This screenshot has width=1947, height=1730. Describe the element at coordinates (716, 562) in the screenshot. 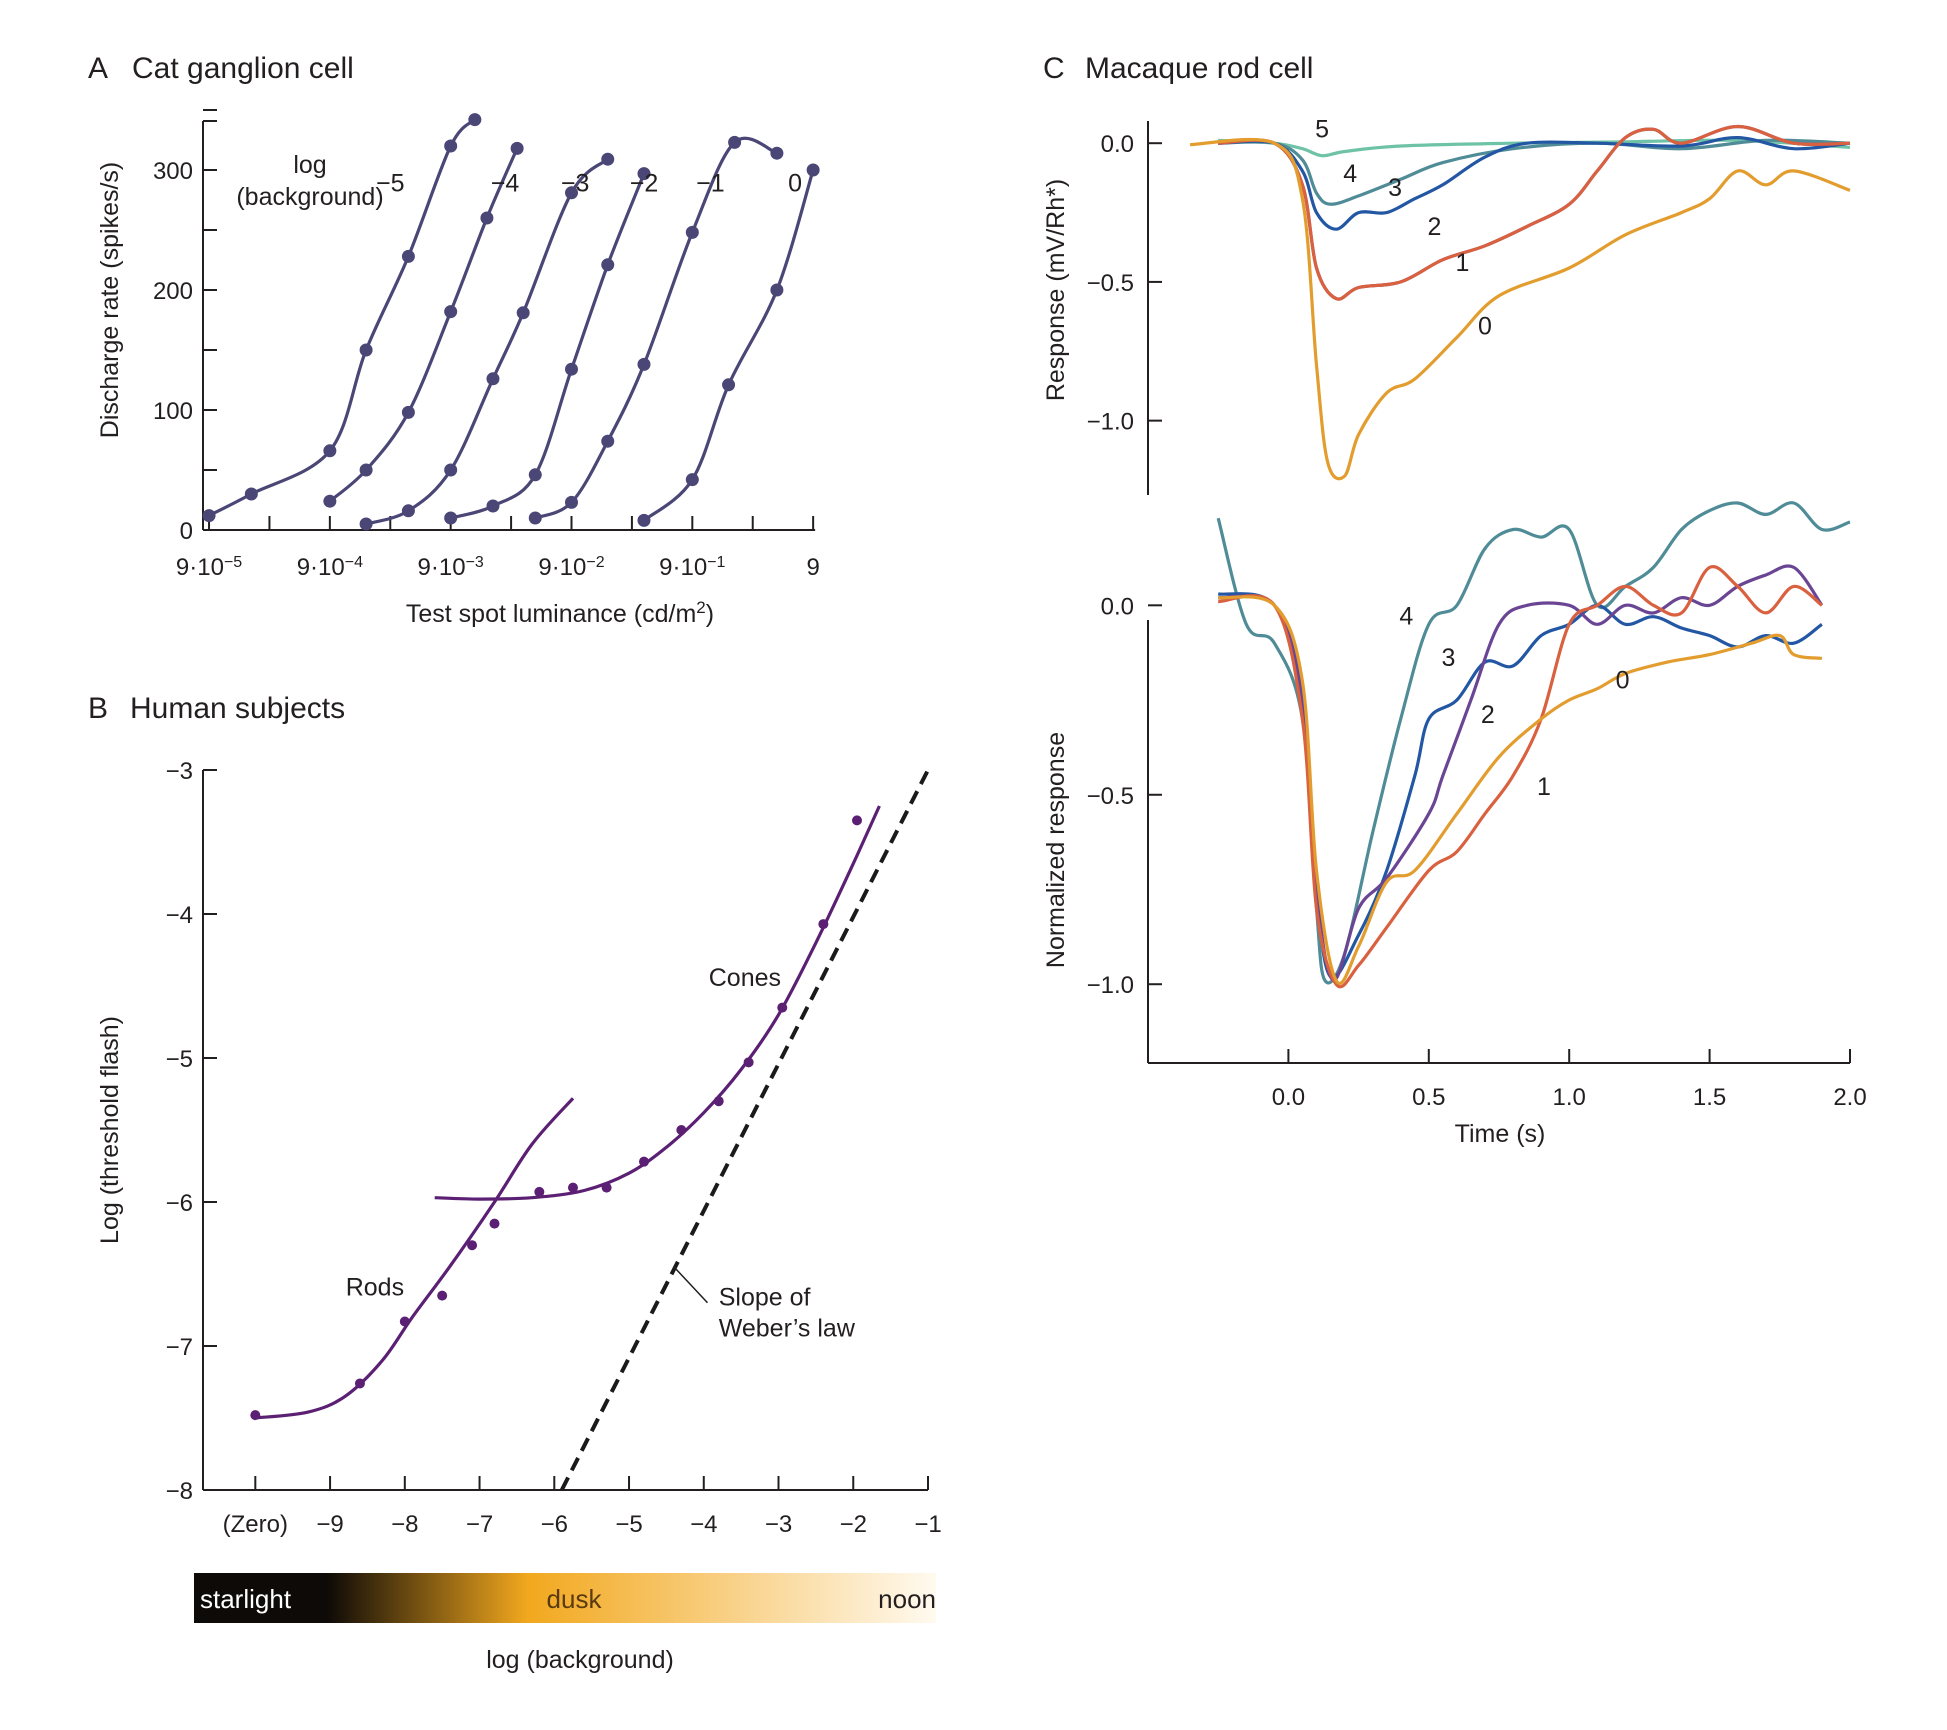

I see `a-x-tick-sup: −1` at that location.